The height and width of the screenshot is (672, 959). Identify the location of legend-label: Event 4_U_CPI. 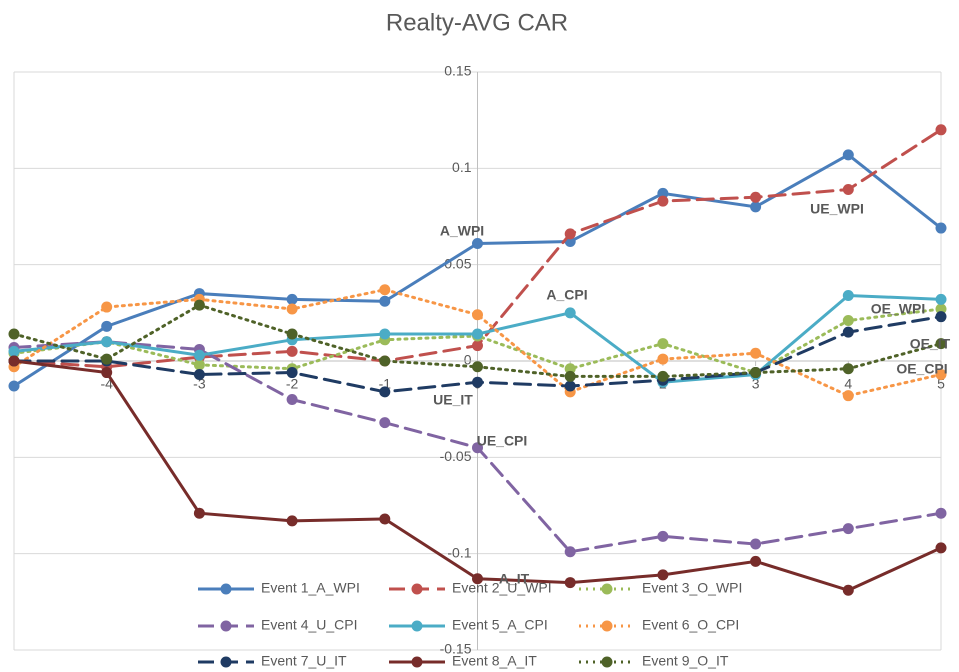
(309, 625).